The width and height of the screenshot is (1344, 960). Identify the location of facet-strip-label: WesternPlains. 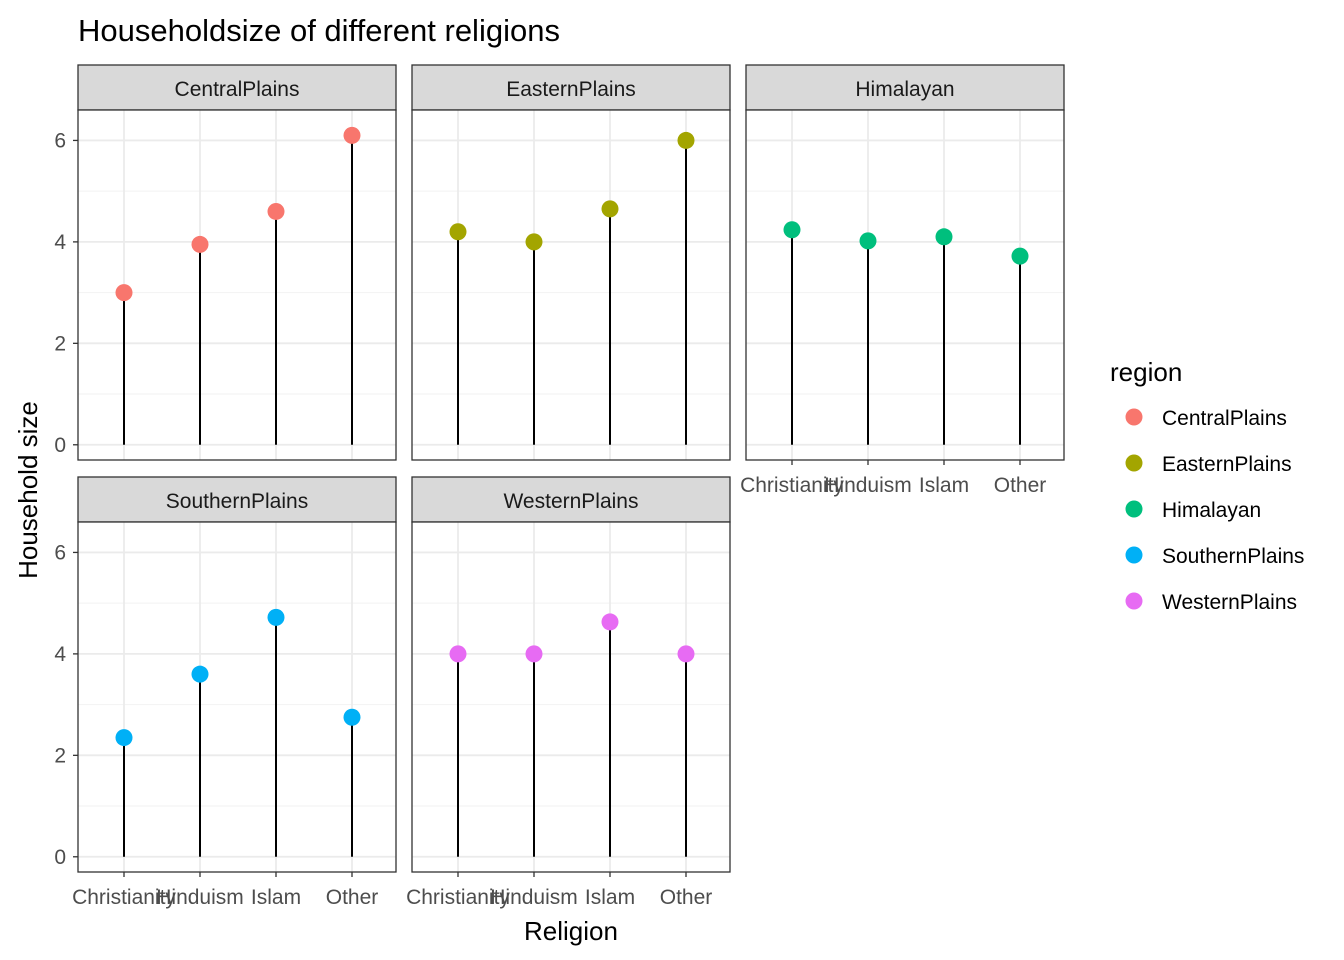
(570, 501).